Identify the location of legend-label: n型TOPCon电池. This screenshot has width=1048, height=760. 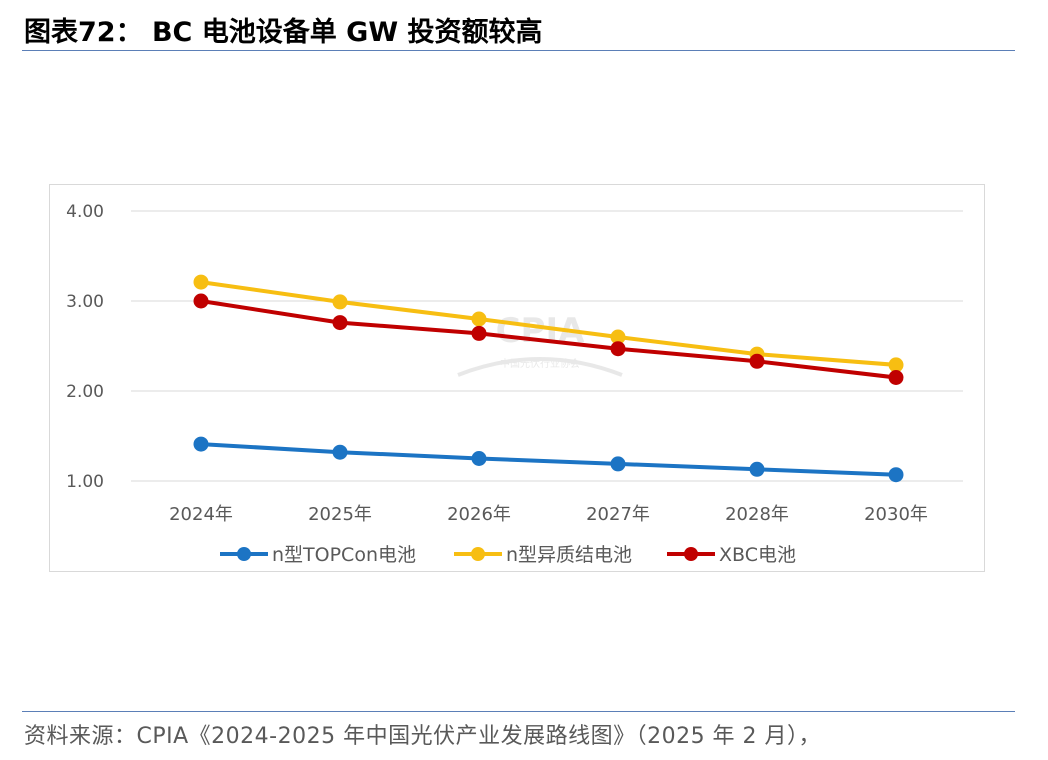
(344, 555).